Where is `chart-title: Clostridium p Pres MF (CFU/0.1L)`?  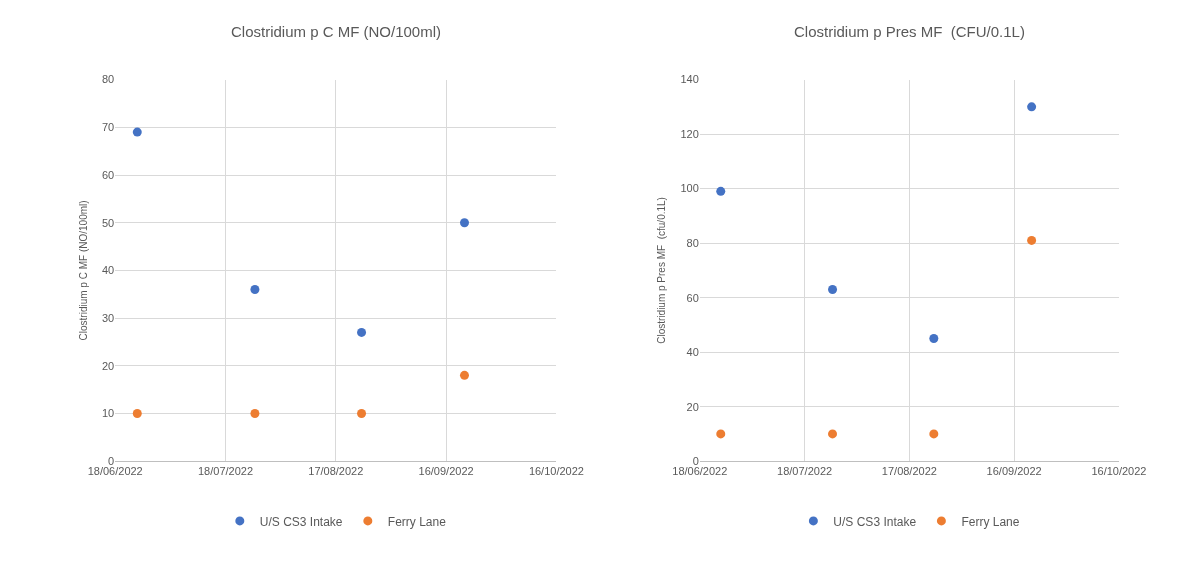
chart-title: Clostridium p Pres MF (CFU/0.1L) is located at coordinates (909, 31).